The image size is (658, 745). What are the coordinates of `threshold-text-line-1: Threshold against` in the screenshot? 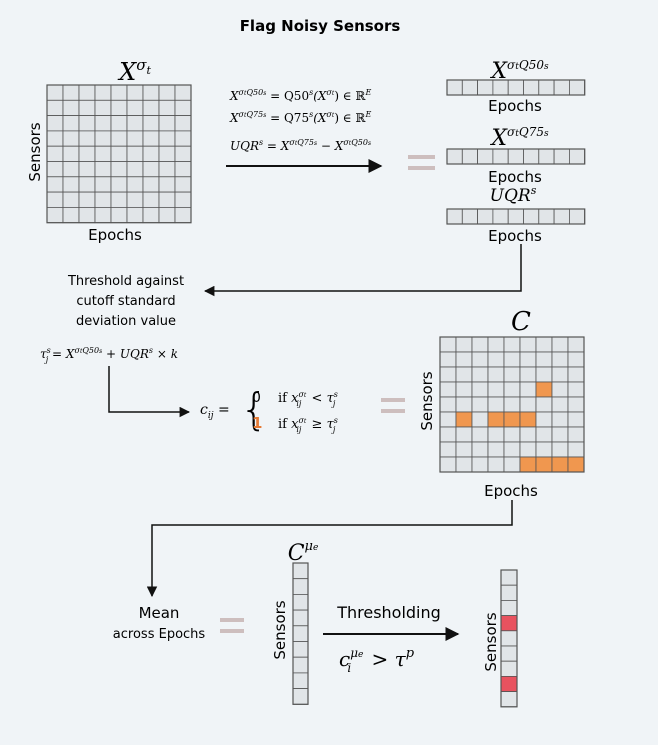 It's located at (125, 281).